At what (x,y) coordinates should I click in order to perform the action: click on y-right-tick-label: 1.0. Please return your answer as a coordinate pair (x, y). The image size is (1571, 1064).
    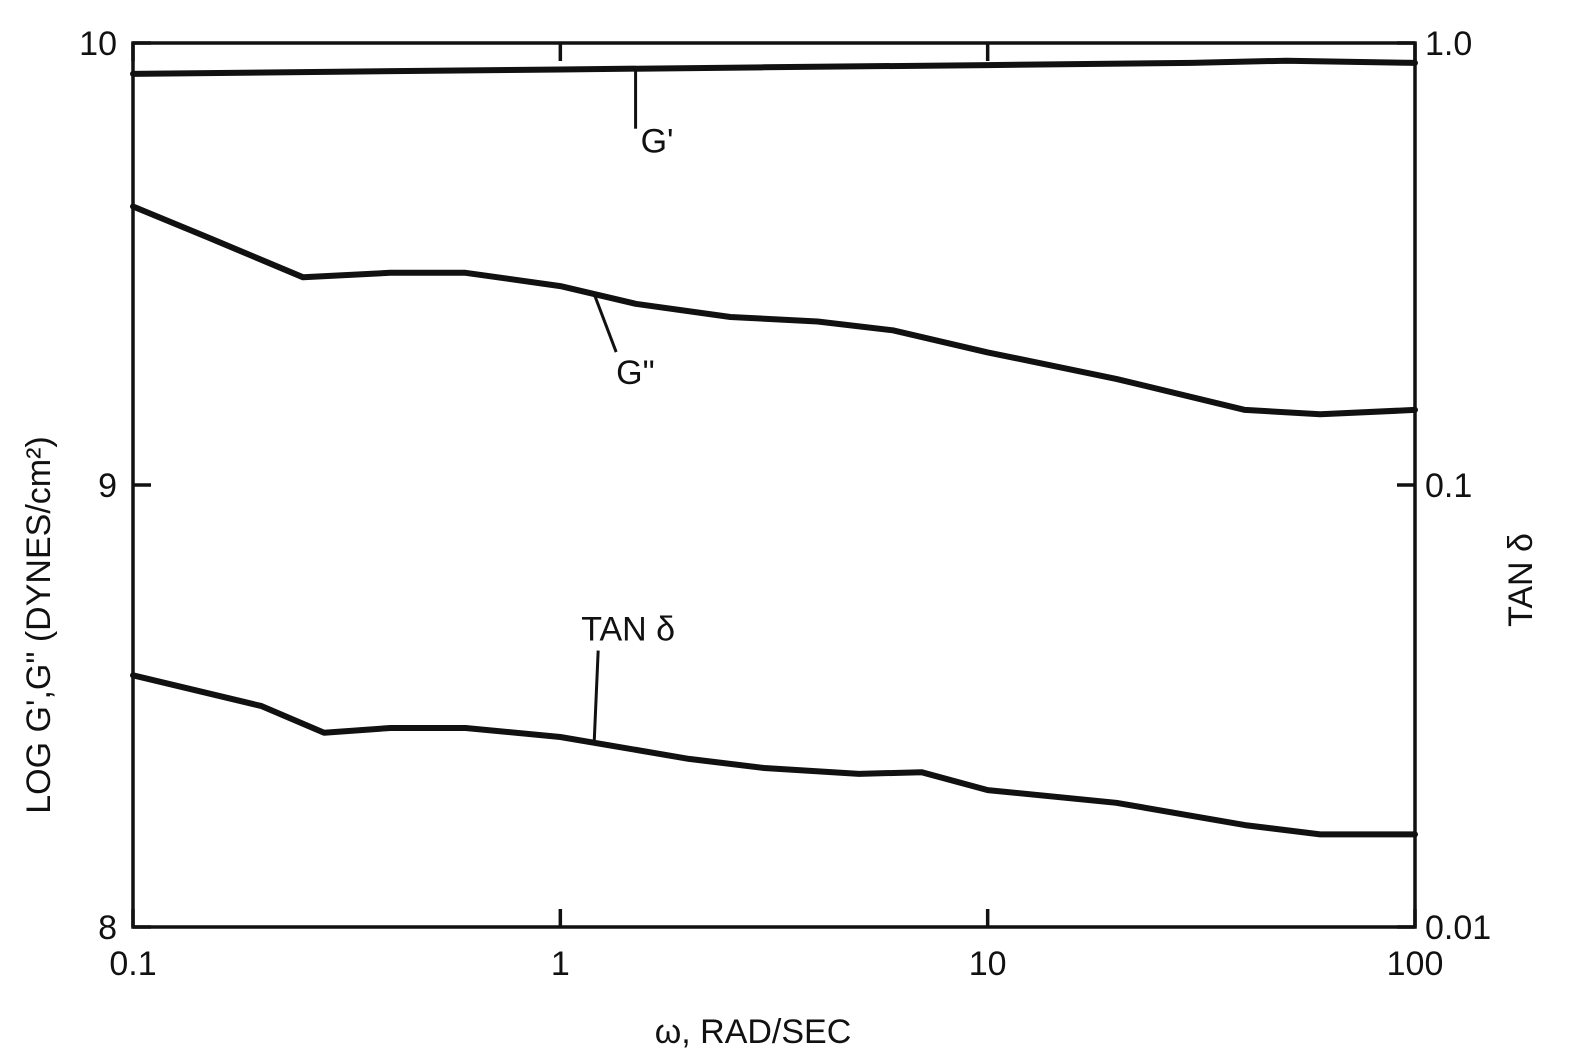
    Looking at the image, I should click on (1448, 44).